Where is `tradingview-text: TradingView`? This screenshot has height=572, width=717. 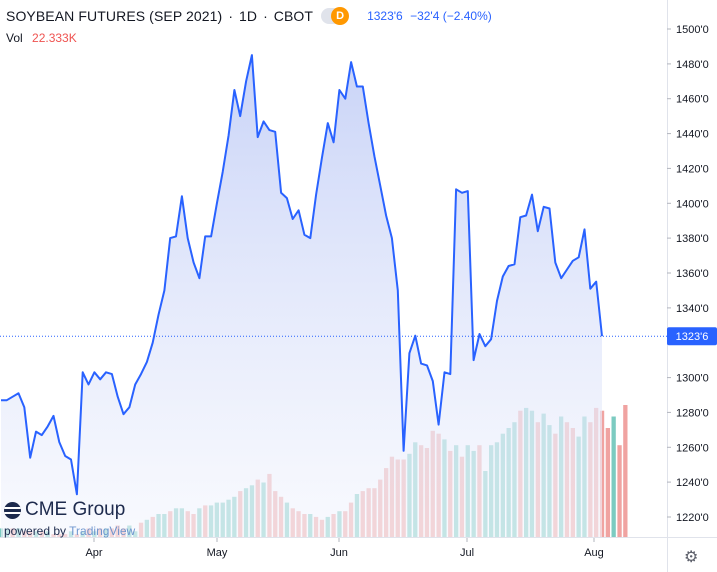 tradingview-text: TradingView is located at coordinates (102, 531).